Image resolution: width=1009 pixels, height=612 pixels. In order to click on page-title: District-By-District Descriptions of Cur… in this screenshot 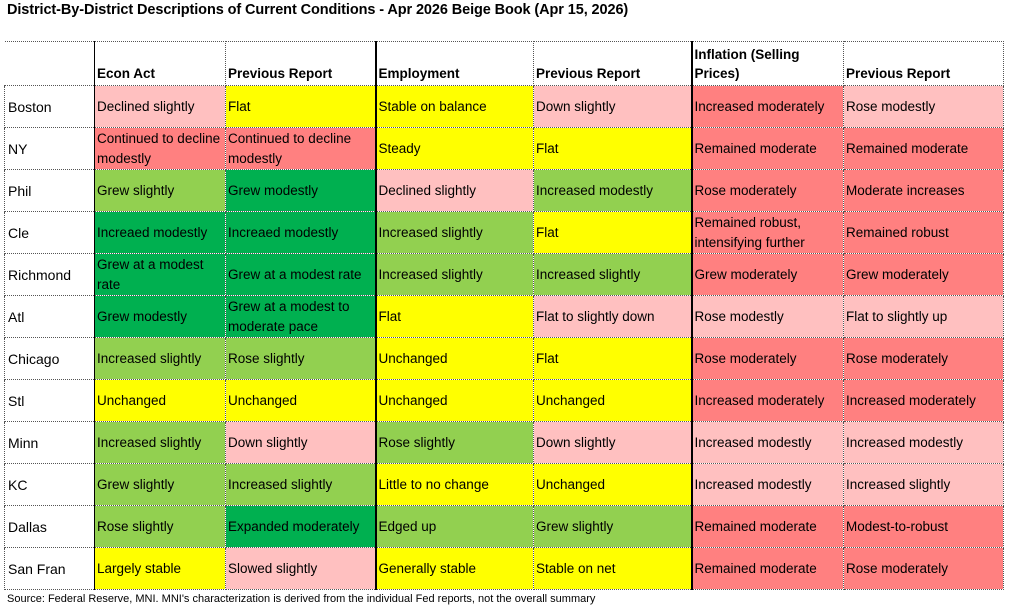, I will do `click(318, 10)`.